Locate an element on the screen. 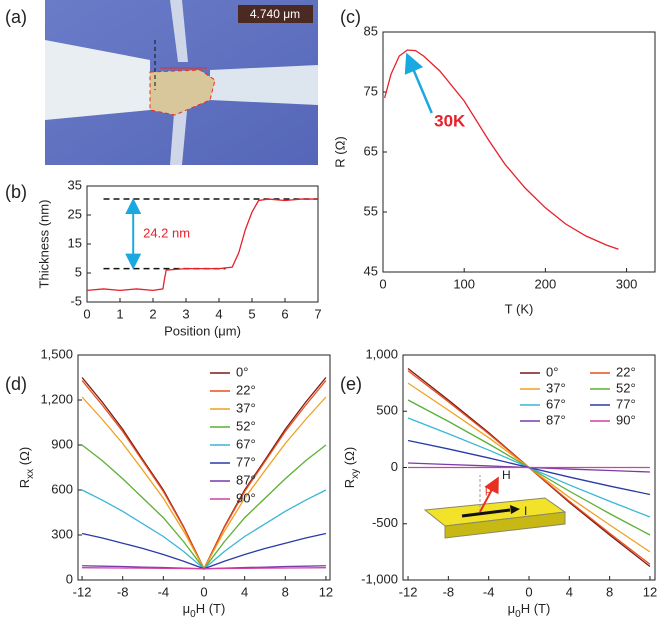 This screenshot has height=627, width=659. y-tick-label: 1,500 is located at coordinates (56, 353).